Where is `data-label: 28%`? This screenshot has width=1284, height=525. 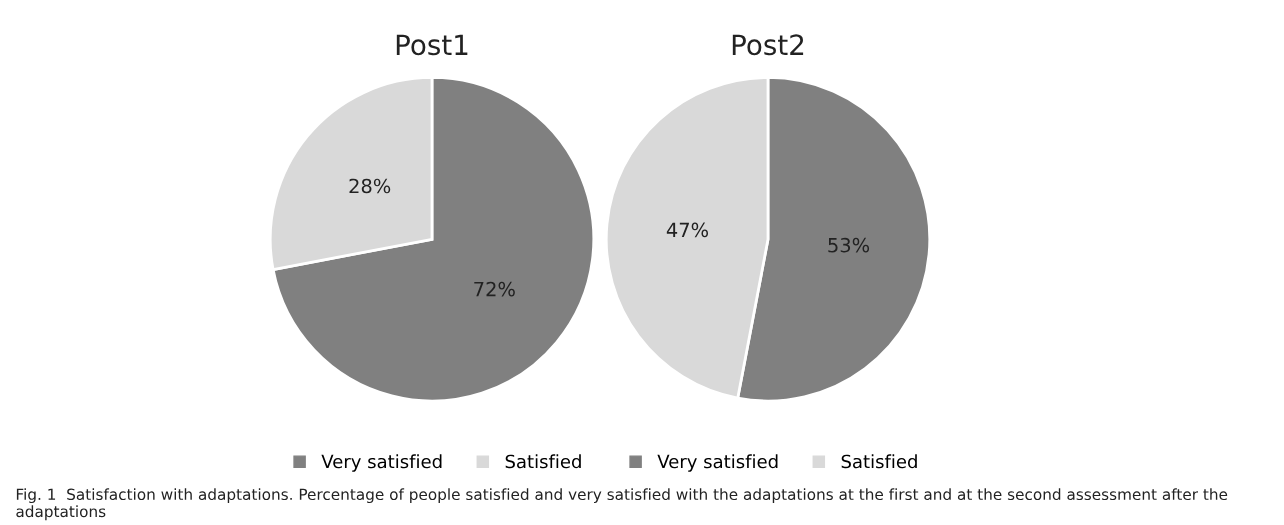
data-label: 28% is located at coordinates (370, 186).